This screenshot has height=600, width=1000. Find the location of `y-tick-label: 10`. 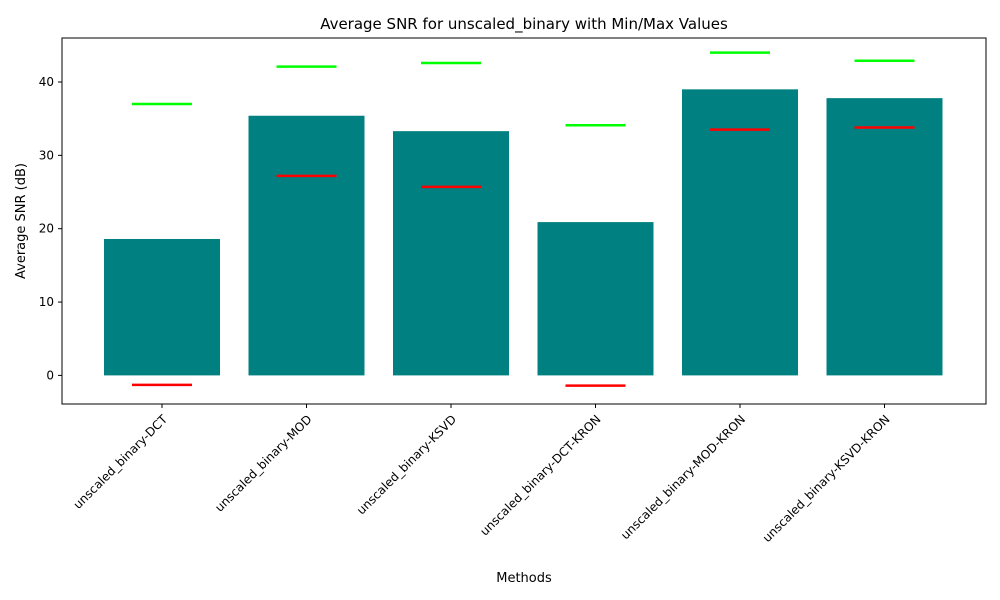

y-tick-label: 10 is located at coordinates (46, 302).